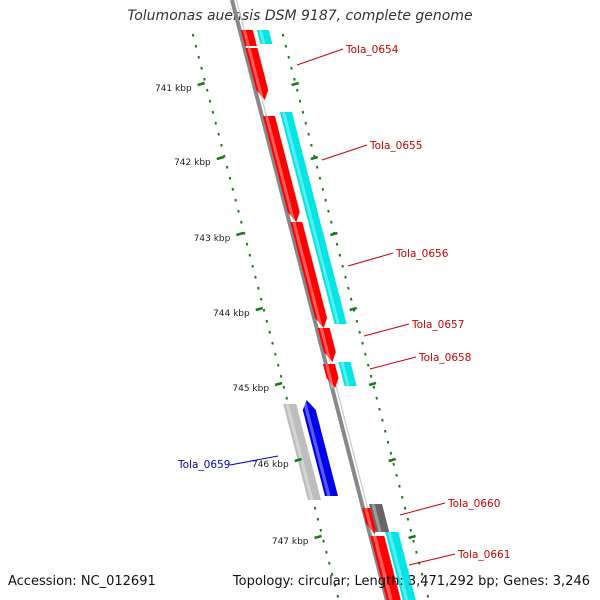 Image resolution: width=600 pixels, height=600 pixels. I want to click on tick-label: 743 kbp, so click(212, 239).